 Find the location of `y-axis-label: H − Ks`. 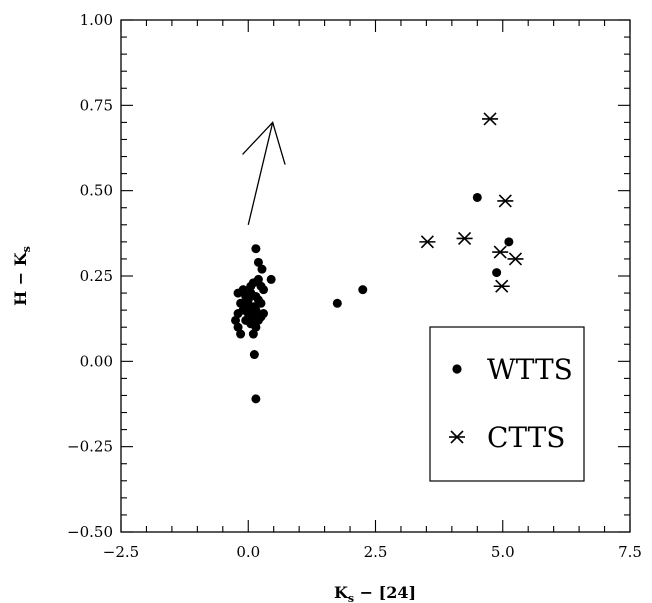

y-axis-label: H − Ks is located at coordinates (22, 276).